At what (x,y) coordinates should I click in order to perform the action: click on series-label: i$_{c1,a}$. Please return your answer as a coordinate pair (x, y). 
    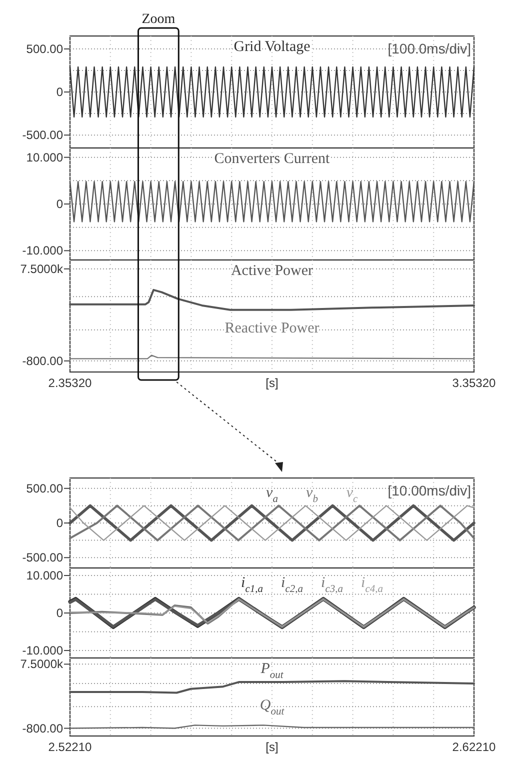
    Looking at the image, I should click on (252, 585).